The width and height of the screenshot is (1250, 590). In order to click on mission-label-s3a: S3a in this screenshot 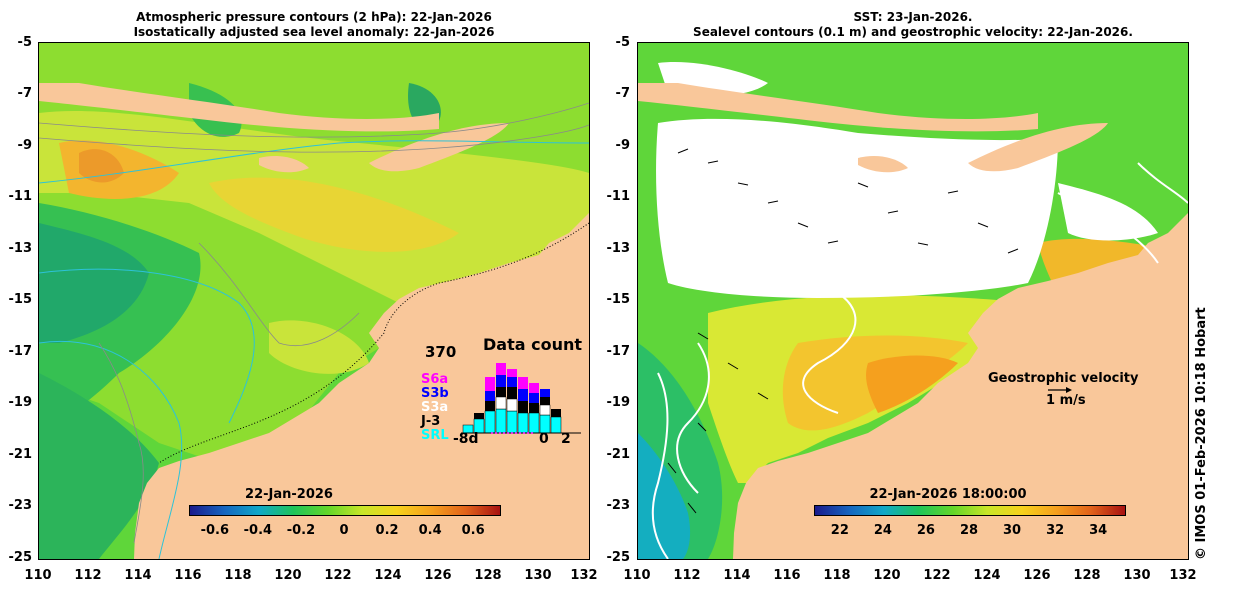, I will do `click(435, 407)`.